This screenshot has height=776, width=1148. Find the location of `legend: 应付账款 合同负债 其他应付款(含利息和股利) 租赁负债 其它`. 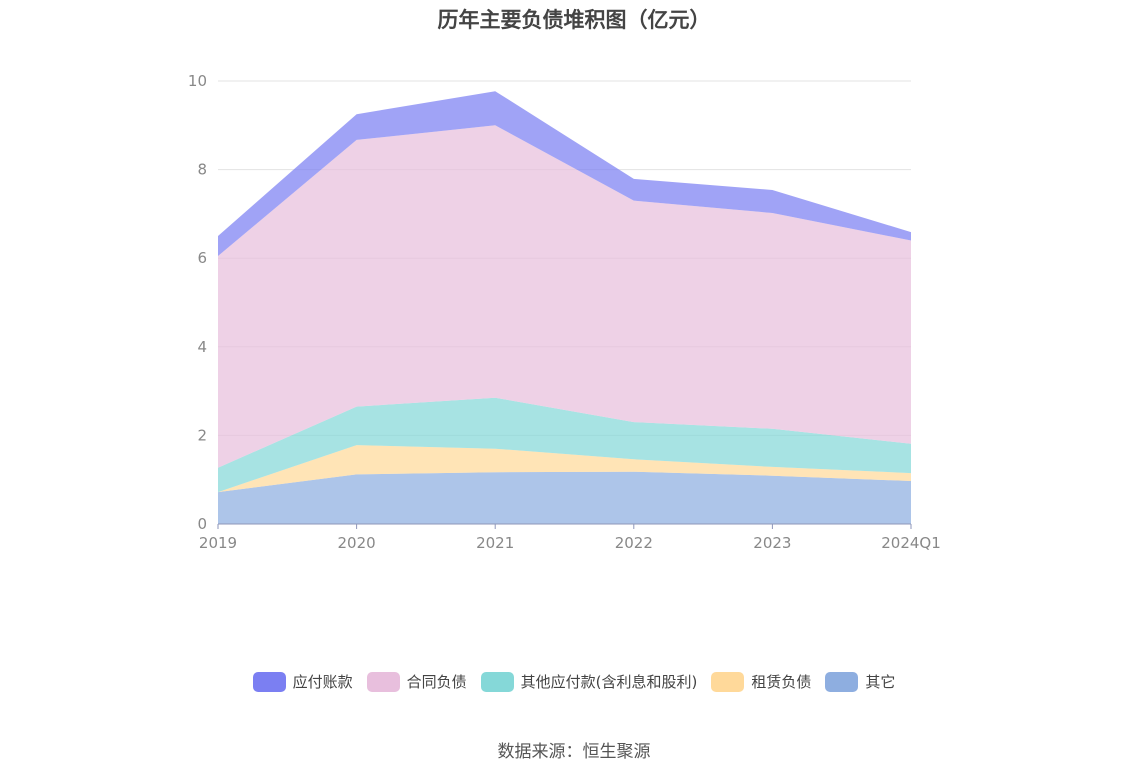

legend: 应付账款 合同负债 其他应付款(含利息和股利) 租赁负债 其它 is located at coordinates (574, 681).